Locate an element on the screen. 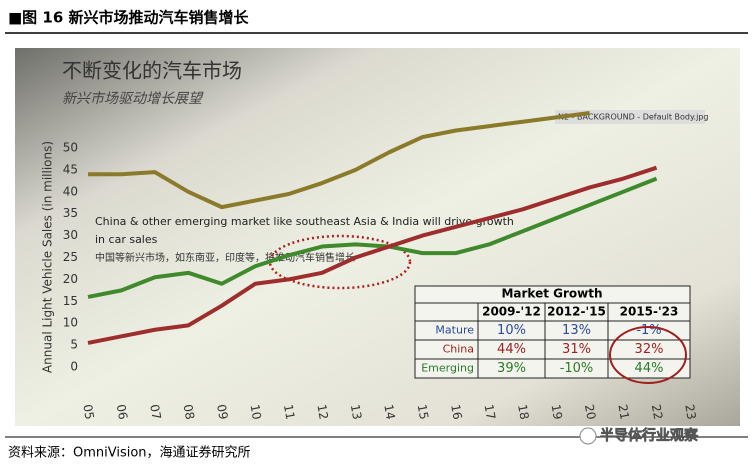 The height and width of the screenshot is (468, 753). x-tick-label: 16 is located at coordinates (456, 411).